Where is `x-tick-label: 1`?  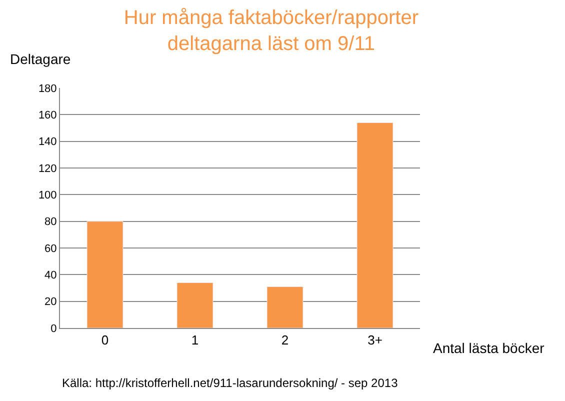 x-tick-label: 1 is located at coordinates (195, 340).